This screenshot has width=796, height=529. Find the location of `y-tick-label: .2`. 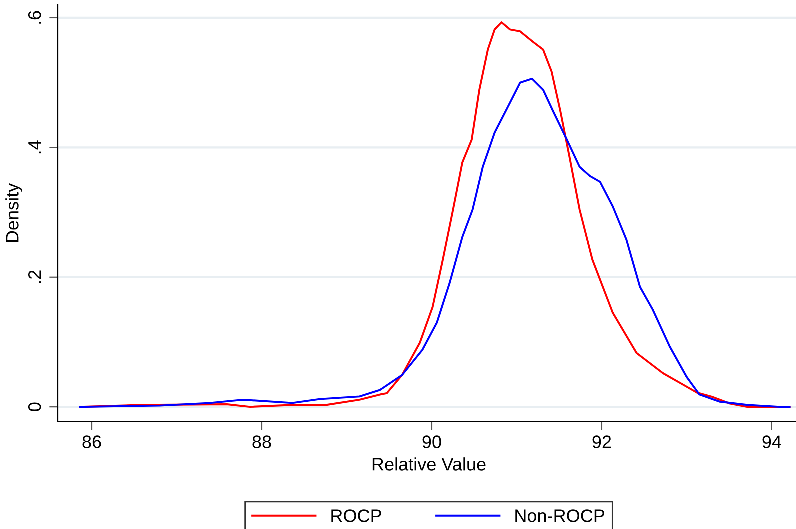

y-tick-label: .2 is located at coordinates (35, 277).